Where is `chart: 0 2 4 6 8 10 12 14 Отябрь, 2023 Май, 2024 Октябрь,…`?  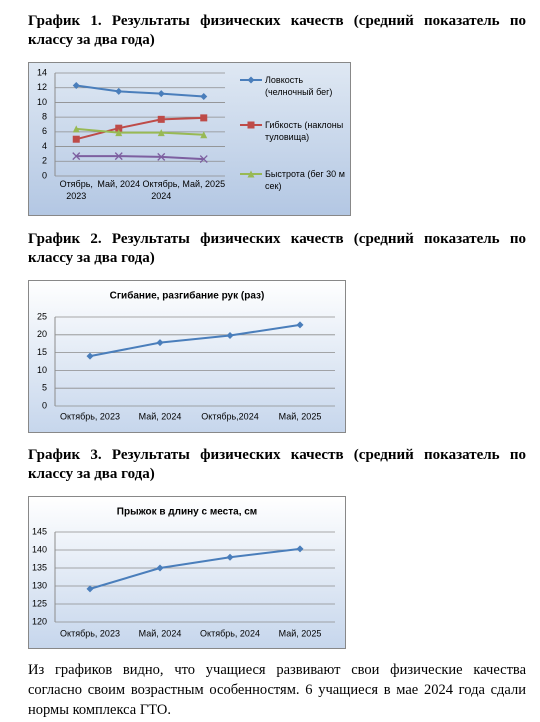
chart: 0 2 4 6 8 10 12 14 Отябрь, 2023 Май, 2024 Октябрь,… is located at coordinates (189, 139).